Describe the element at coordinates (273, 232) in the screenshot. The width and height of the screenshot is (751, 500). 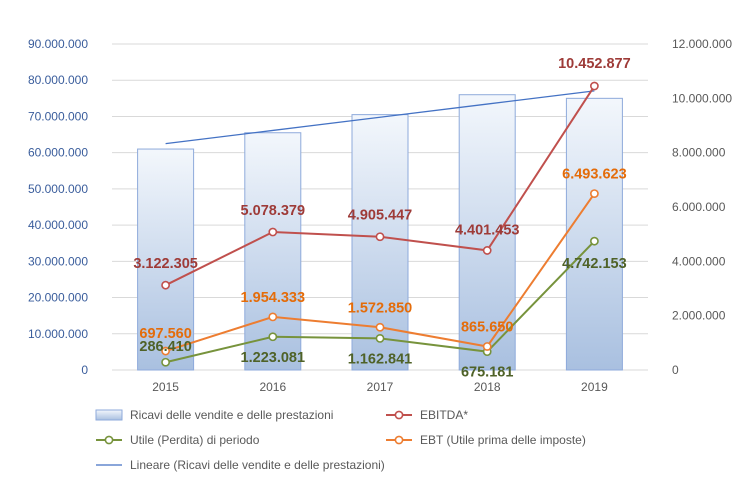
I see `point-ebitda-2016` at that location.